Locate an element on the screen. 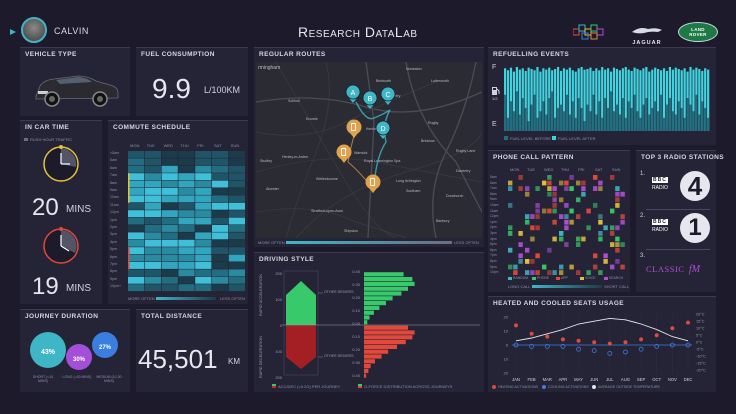 The height and width of the screenshot is (414, 736). station-radio4: BBC RADIO 4 is located at coordinates (681, 187).